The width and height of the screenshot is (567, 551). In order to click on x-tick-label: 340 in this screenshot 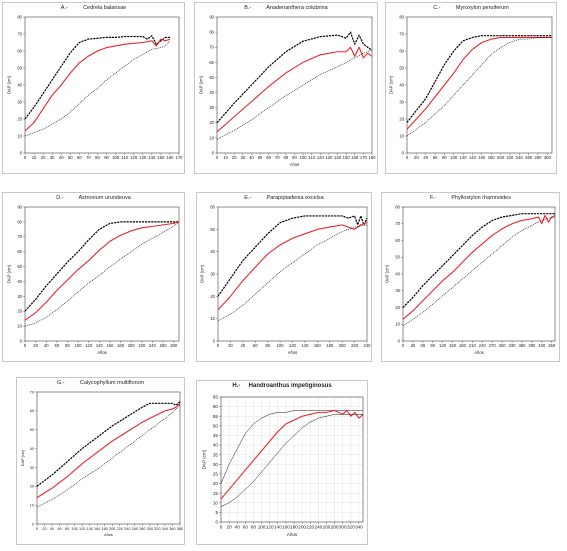, I will do `click(359, 527)`.